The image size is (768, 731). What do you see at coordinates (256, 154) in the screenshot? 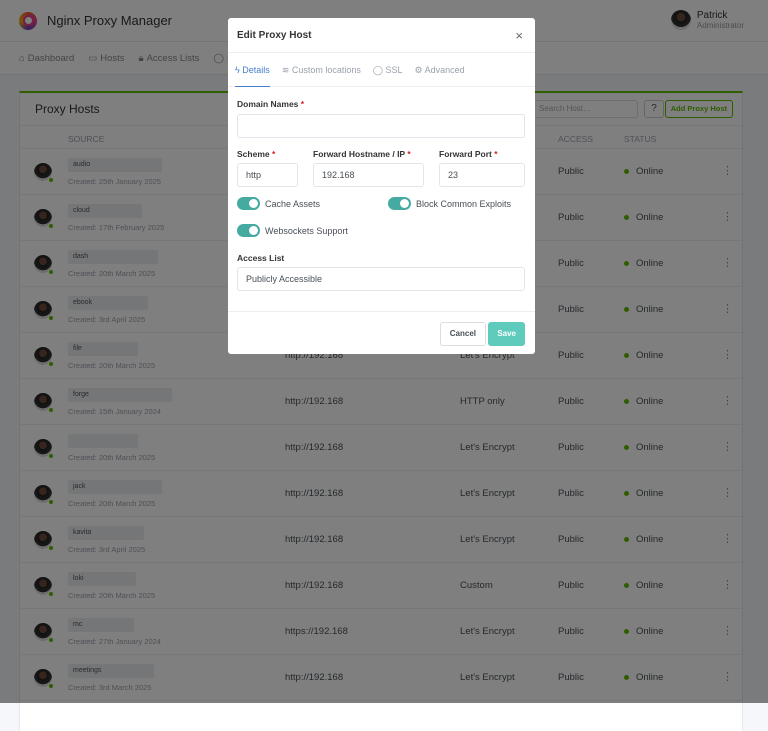
I see `scheme-label: Scheme *` at bounding box center [256, 154].